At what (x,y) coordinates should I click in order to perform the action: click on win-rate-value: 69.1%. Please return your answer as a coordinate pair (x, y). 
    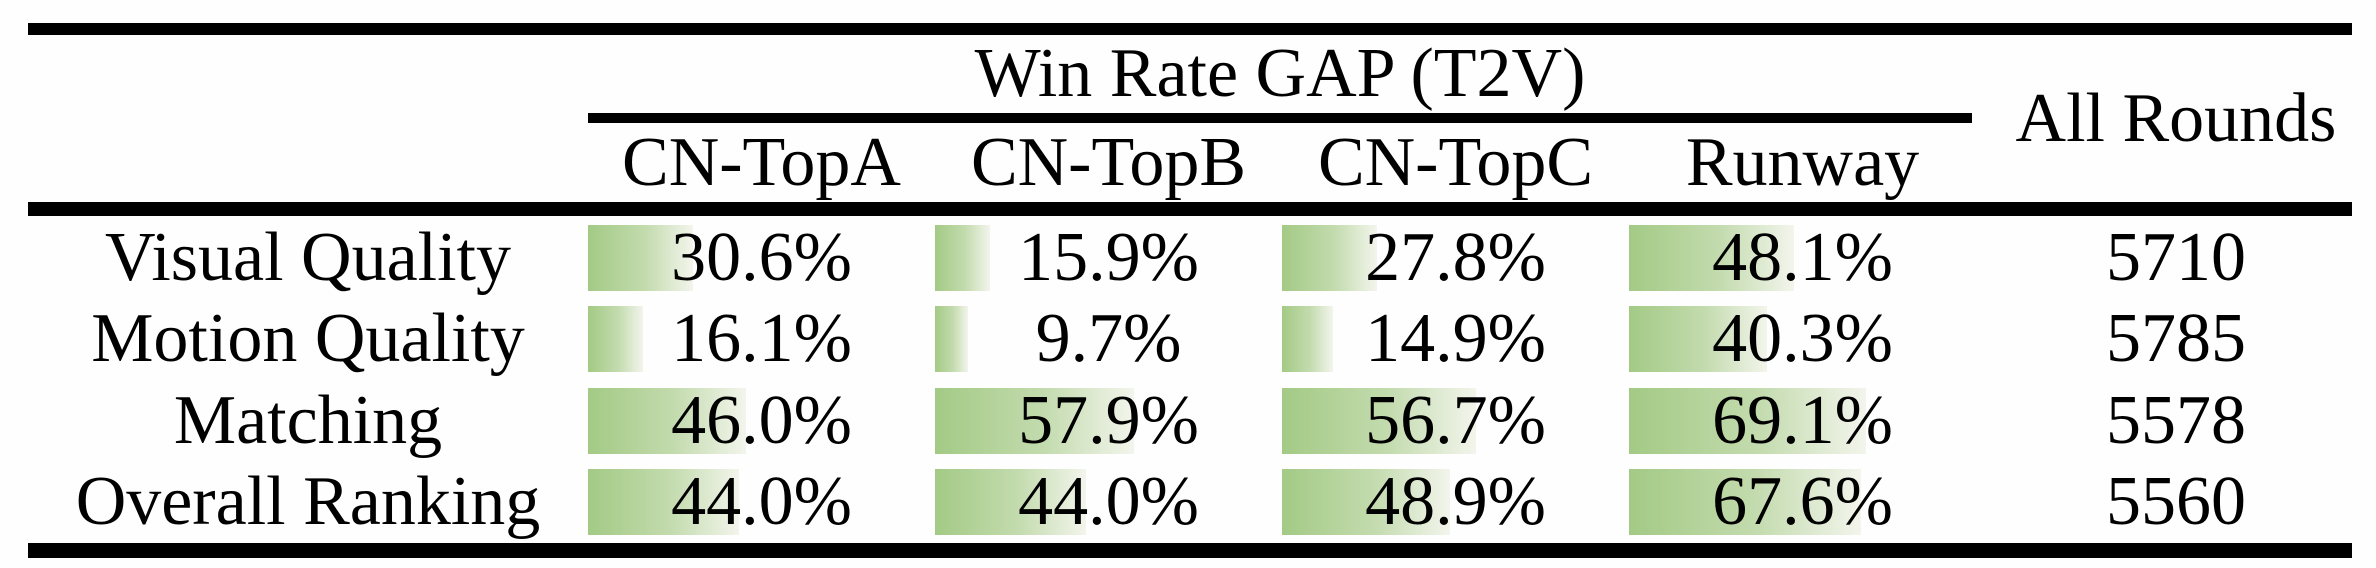
    Looking at the image, I should click on (1802, 420).